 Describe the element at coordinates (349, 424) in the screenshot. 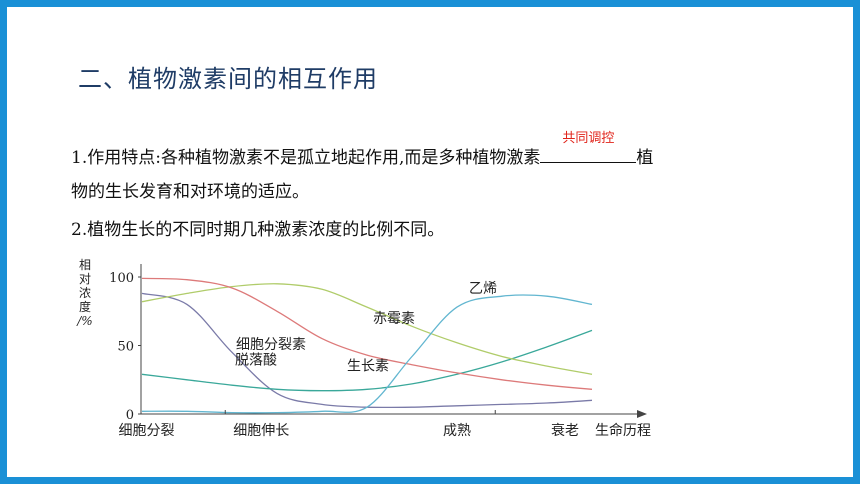

I see `stage-labels: 细胞分裂 细胞伸长 成熟 衰老` at that location.